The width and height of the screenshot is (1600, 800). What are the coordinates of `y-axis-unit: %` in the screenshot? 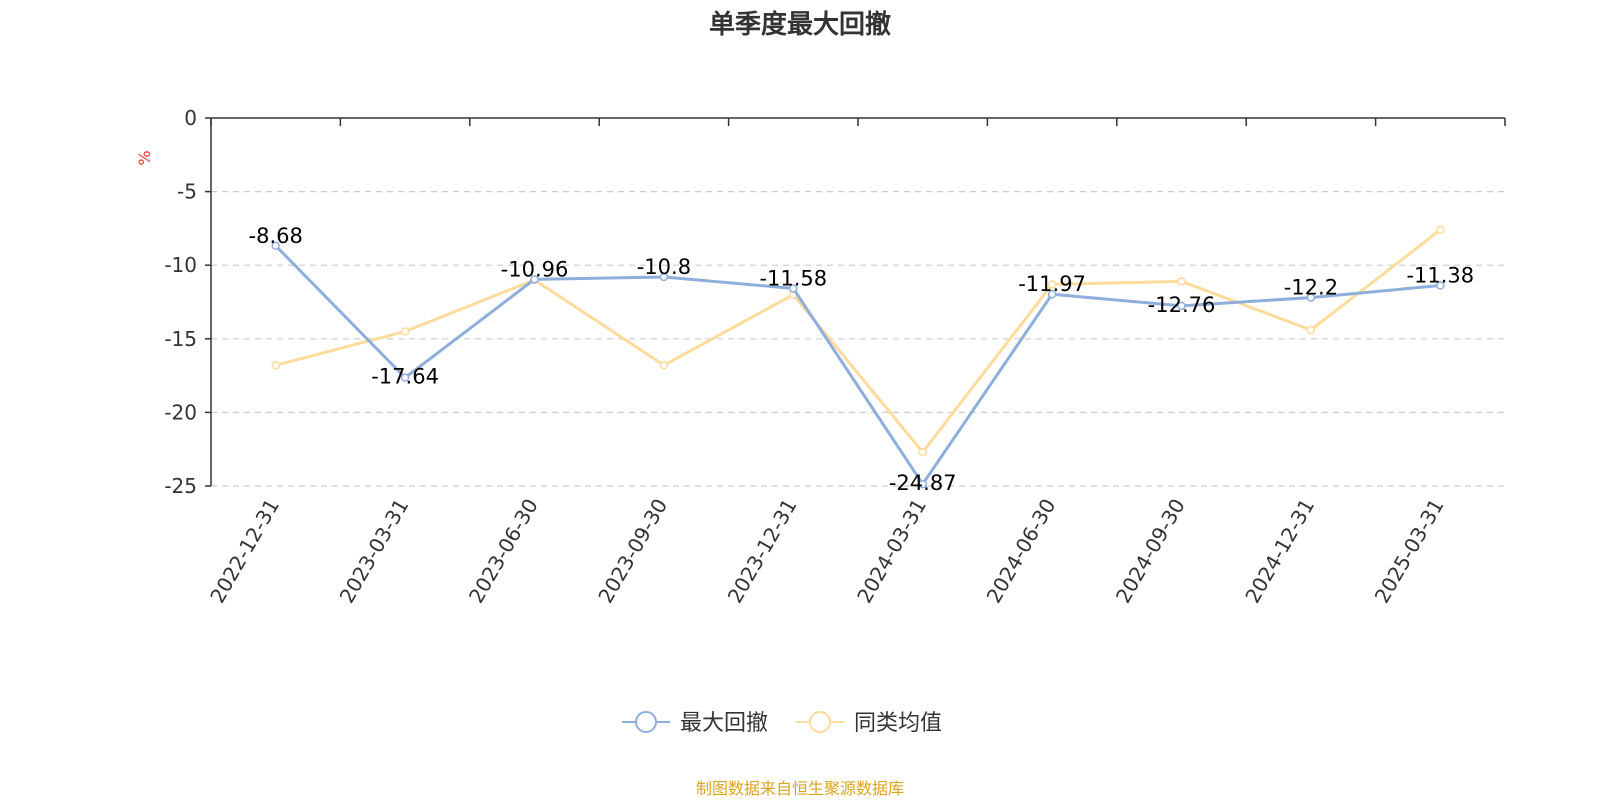 It's located at (144, 157).